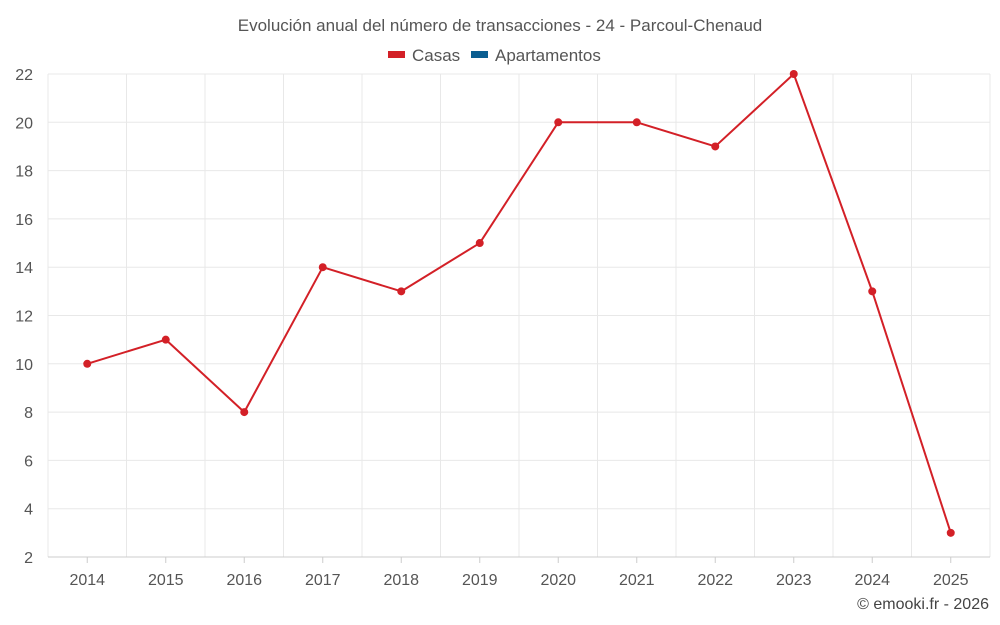  I want to click on y-tick-label: 6, so click(28, 461).